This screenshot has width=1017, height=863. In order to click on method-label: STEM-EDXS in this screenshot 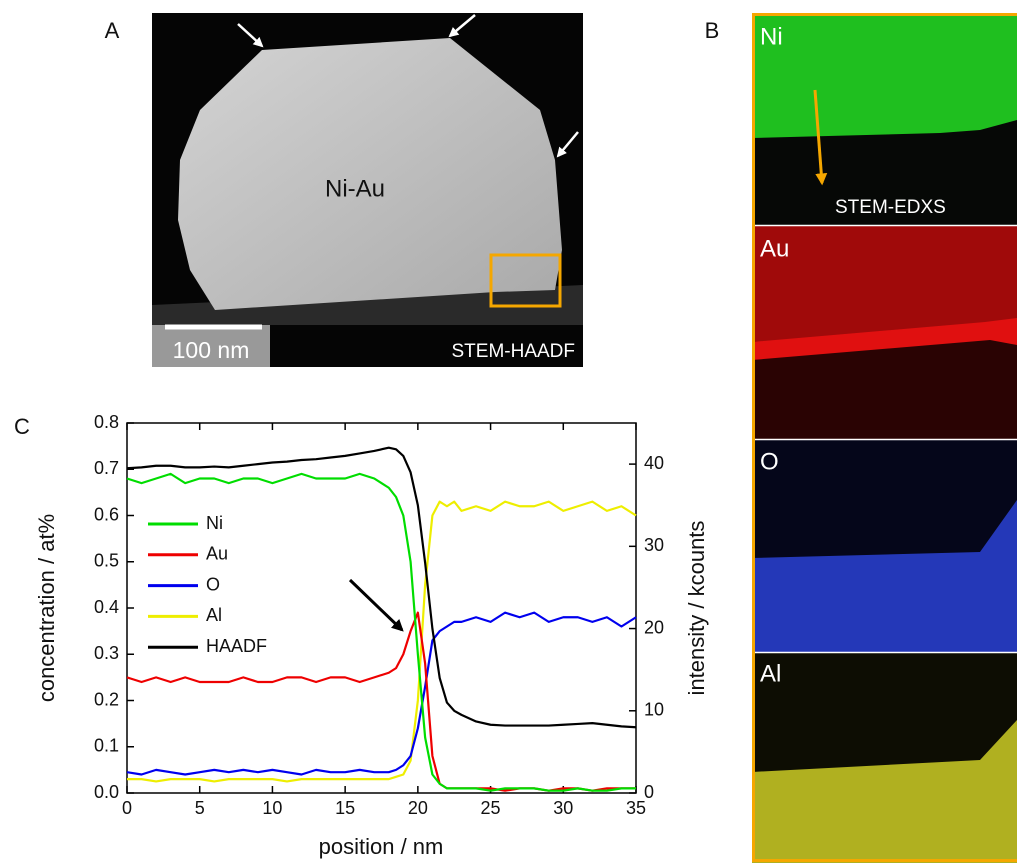, I will do `click(890, 207)`.